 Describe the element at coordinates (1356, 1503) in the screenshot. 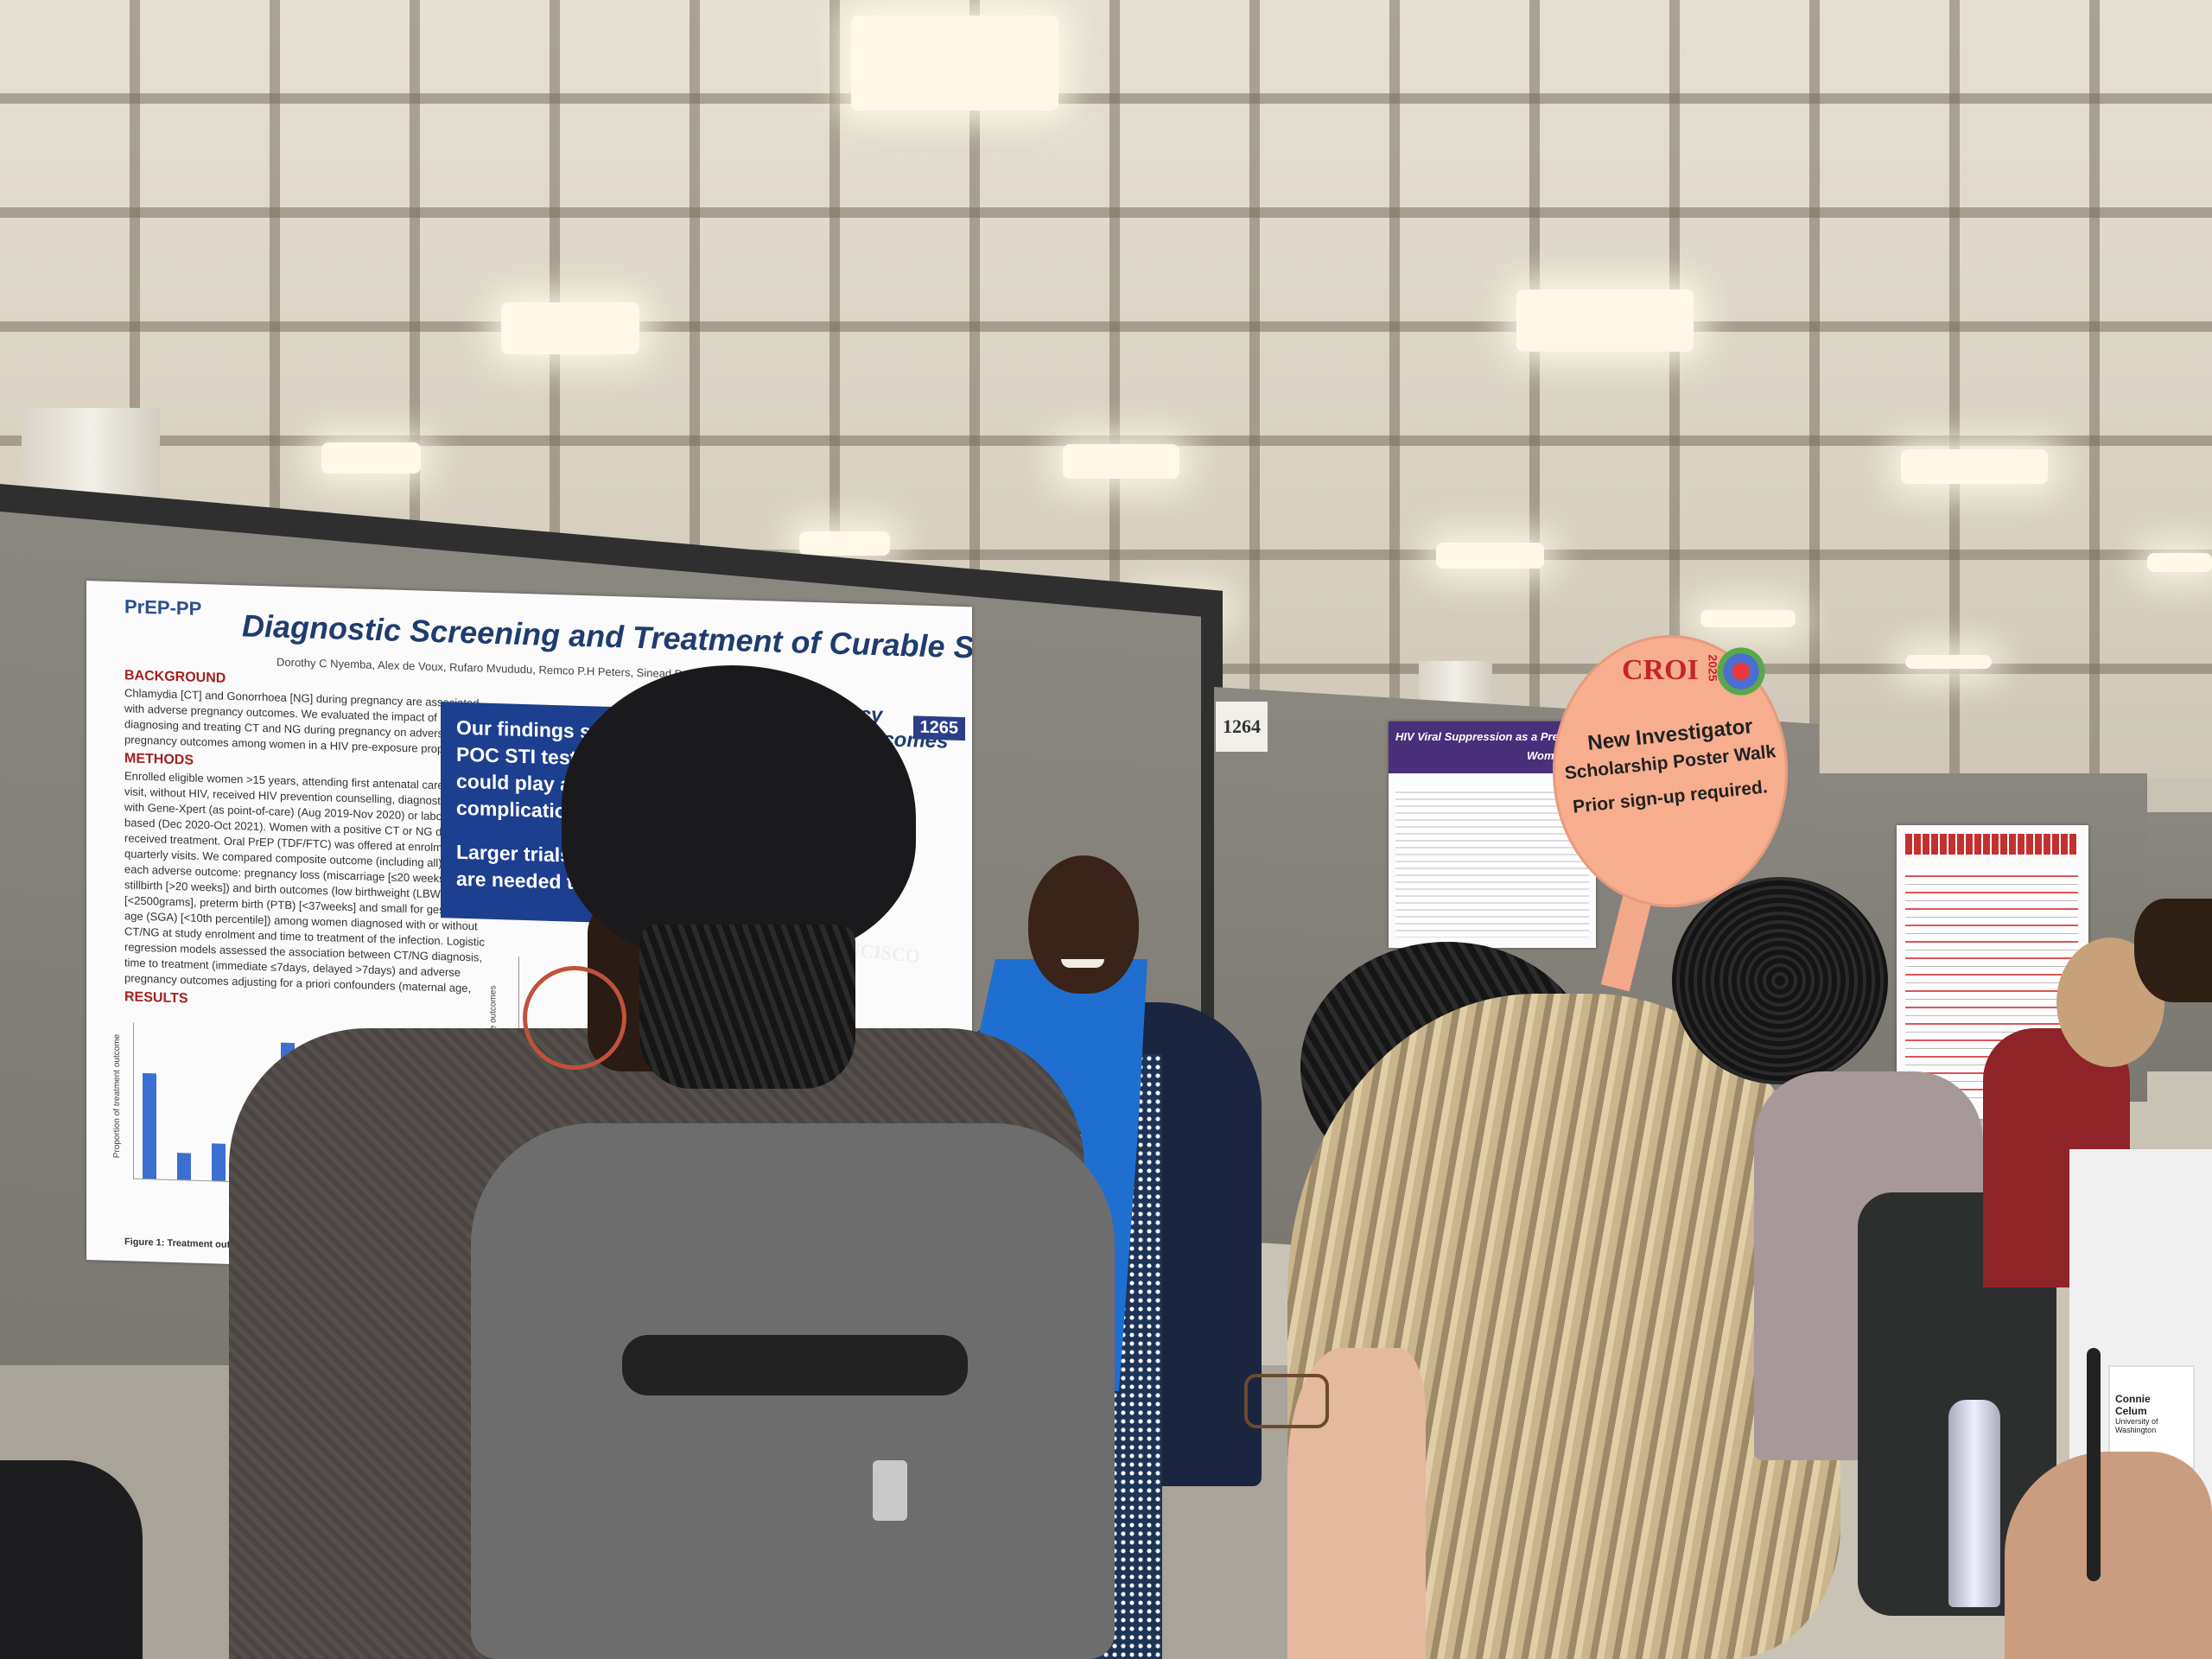

I see `attendee-face-profile` at that location.